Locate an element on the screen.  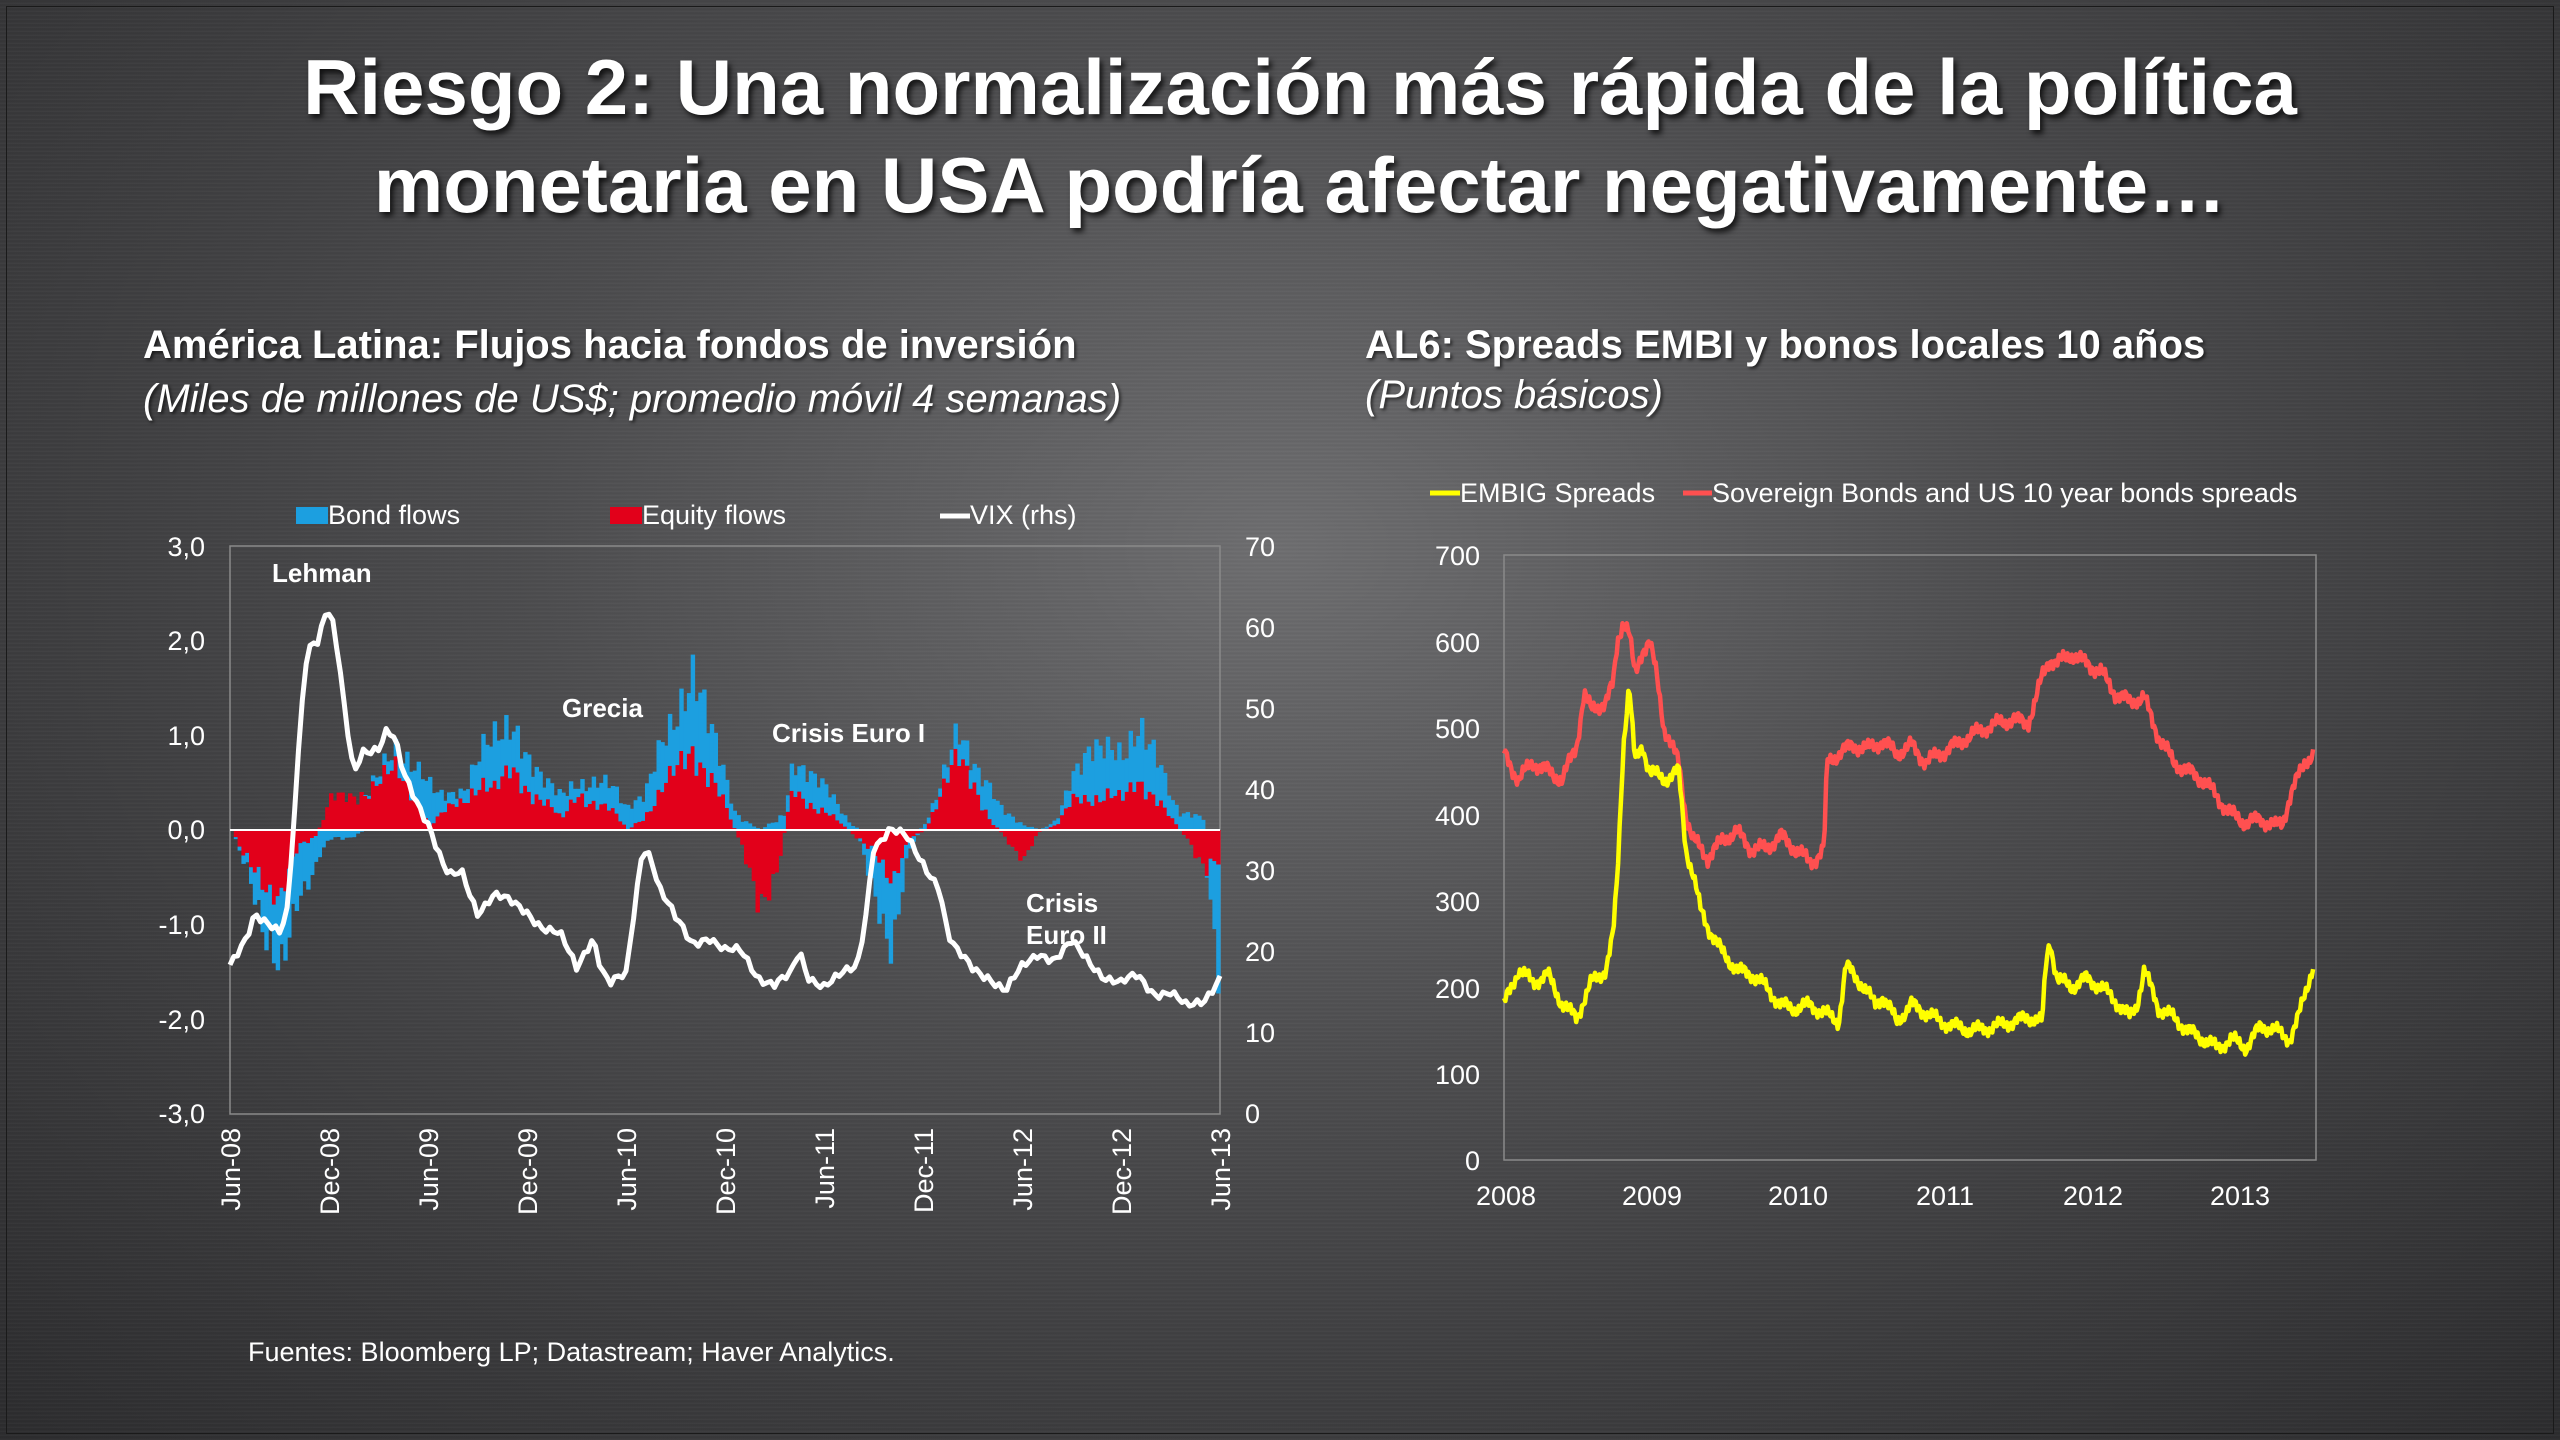
x-tick-label: Dec-12 is located at coordinates (1122, 1171).